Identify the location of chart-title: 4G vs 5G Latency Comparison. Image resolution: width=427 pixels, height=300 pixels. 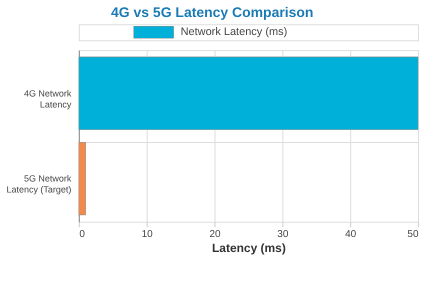
(212, 12).